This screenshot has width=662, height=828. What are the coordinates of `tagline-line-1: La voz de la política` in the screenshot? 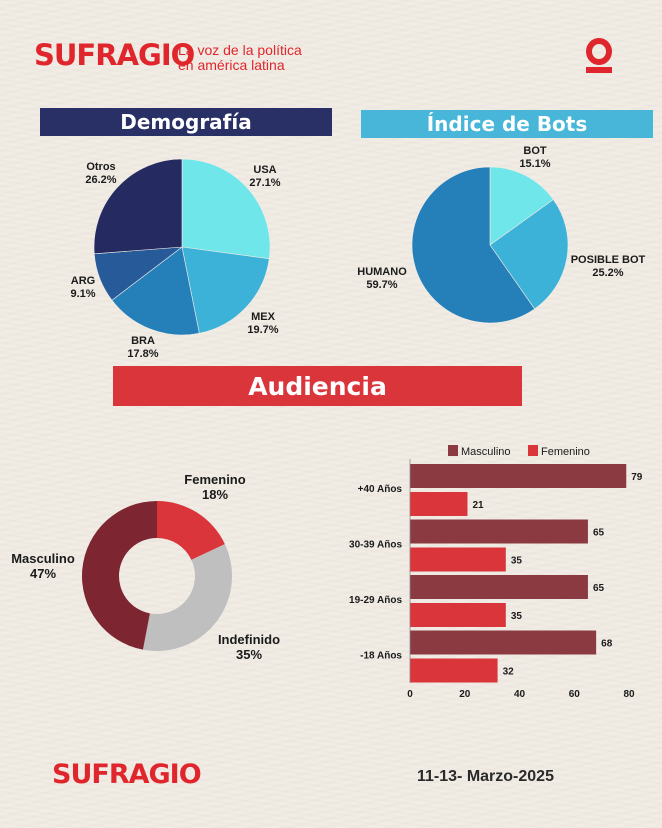 It's located at (240, 50).